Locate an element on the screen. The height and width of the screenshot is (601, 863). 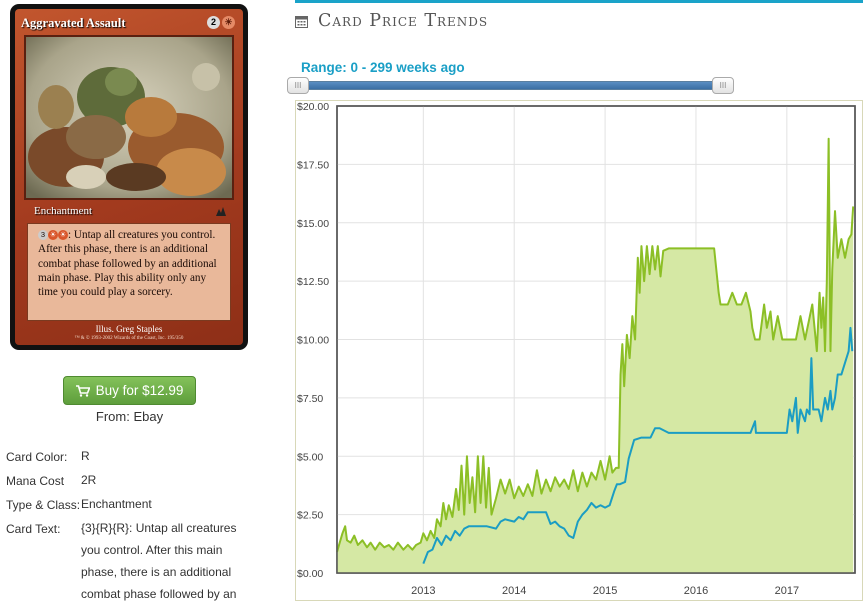
buy-button-label: Buy for $12.99 is located at coordinates (139, 390).